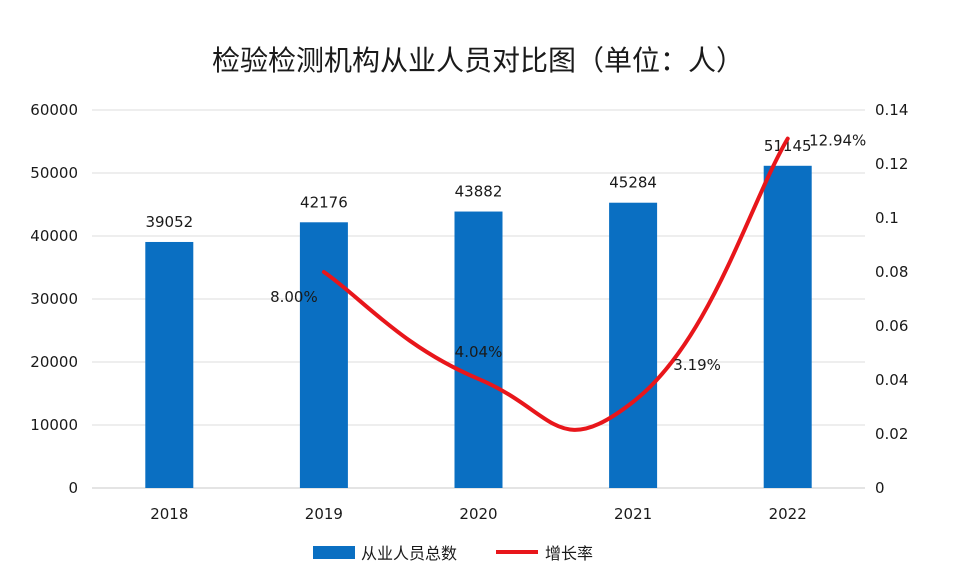 The width and height of the screenshot is (958, 583). What do you see at coordinates (788, 146) in the screenshot?
I see `bar-value-label: 51145` at bounding box center [788, 146].